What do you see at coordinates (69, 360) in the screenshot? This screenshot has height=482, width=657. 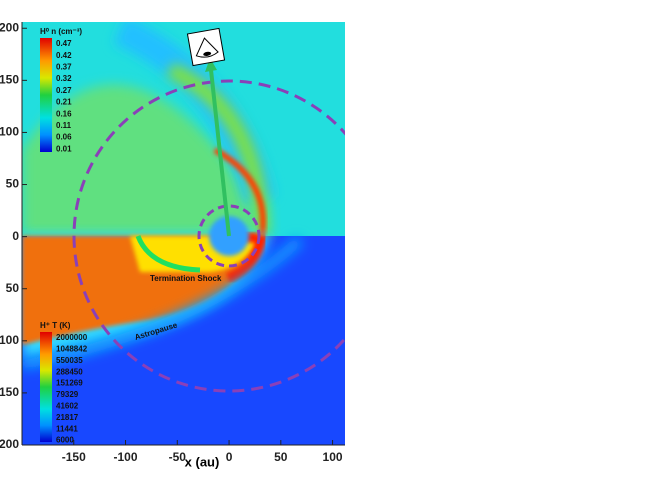 I see `colorbar-label: 550035` at bounding box center [69, 360].